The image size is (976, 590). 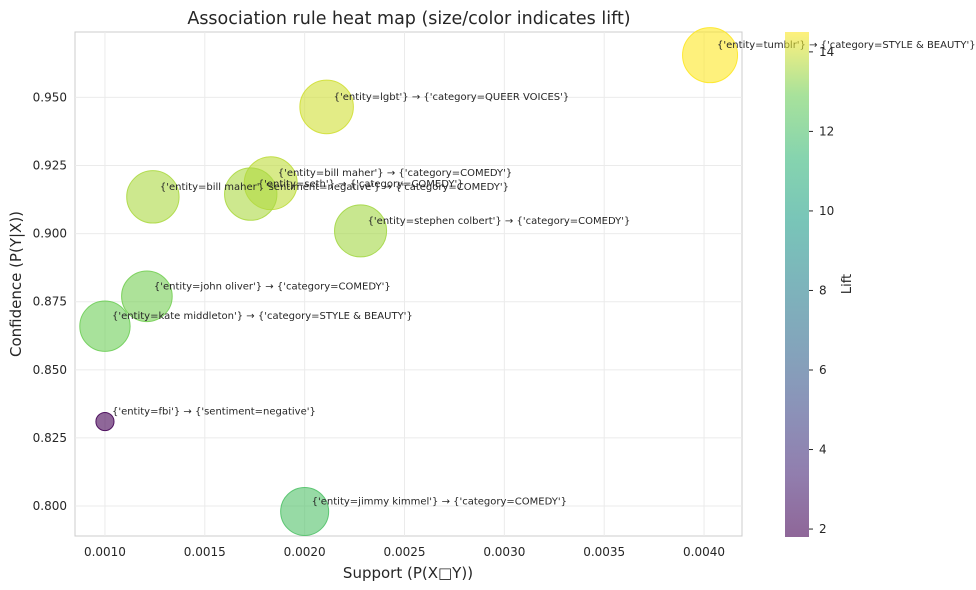 What do you see at coordinates (361, 184) in the screenshot?
I see `point-label: {'entity=seth'} → {'category=COMEDY'}` at bounding box center [361, 184].